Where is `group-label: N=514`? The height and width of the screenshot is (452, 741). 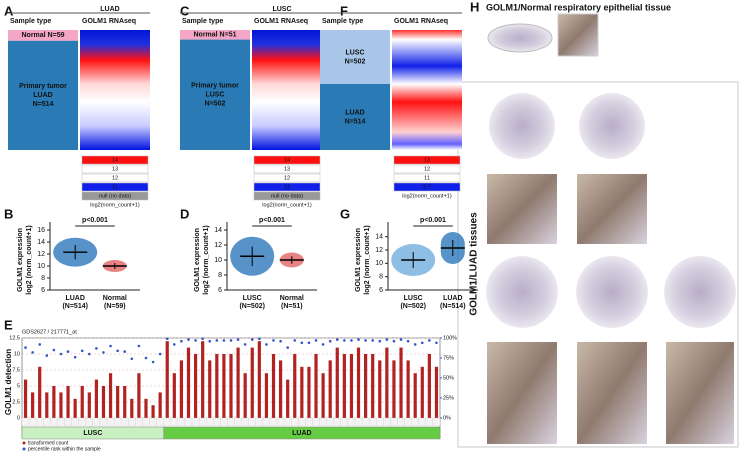 group-label: N=514 is located at coordinates (355, 121).